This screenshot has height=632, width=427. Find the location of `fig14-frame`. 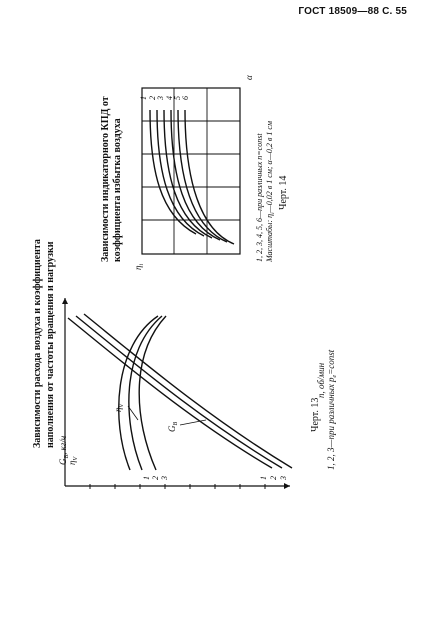

fig14-frame is located at coordinates (191, 171).